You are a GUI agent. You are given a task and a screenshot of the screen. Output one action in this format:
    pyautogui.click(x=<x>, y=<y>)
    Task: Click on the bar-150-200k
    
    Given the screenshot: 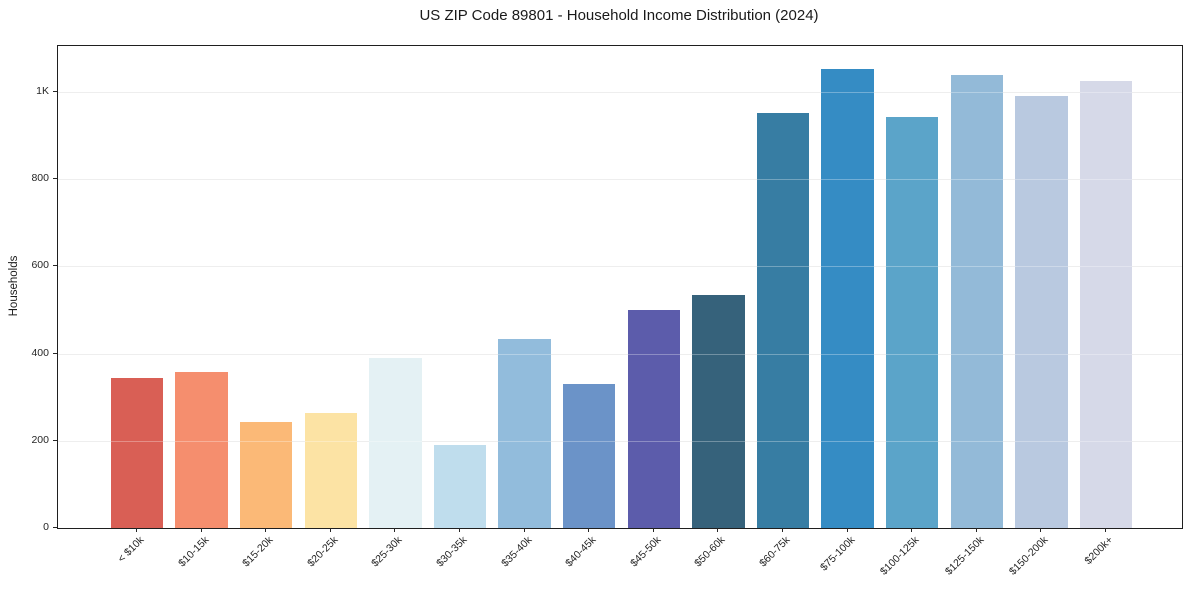 What is the action you would take?
    pyautogui.click(x=1041, y=312)
    